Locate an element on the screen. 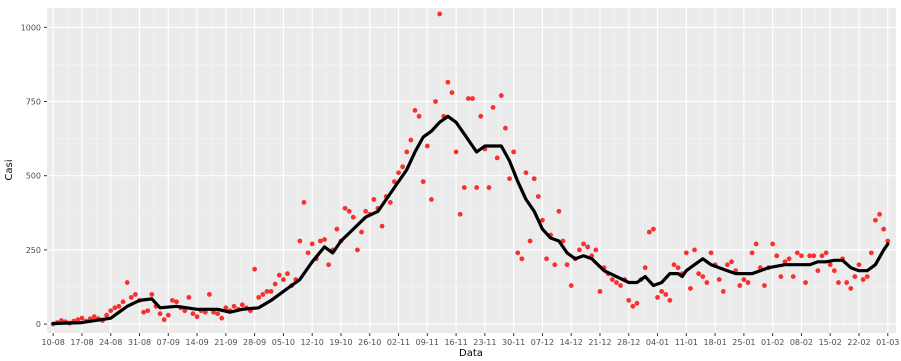 This screenshot has height=361, width=901. y-axis: 0 250 500 750 1000 is located at coordinates (34, 176).